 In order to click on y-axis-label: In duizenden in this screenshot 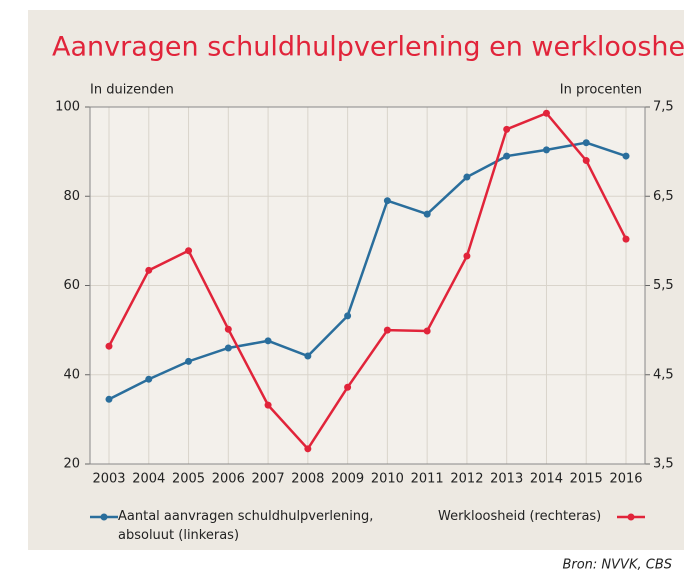, I will do `click(132, 90)`.